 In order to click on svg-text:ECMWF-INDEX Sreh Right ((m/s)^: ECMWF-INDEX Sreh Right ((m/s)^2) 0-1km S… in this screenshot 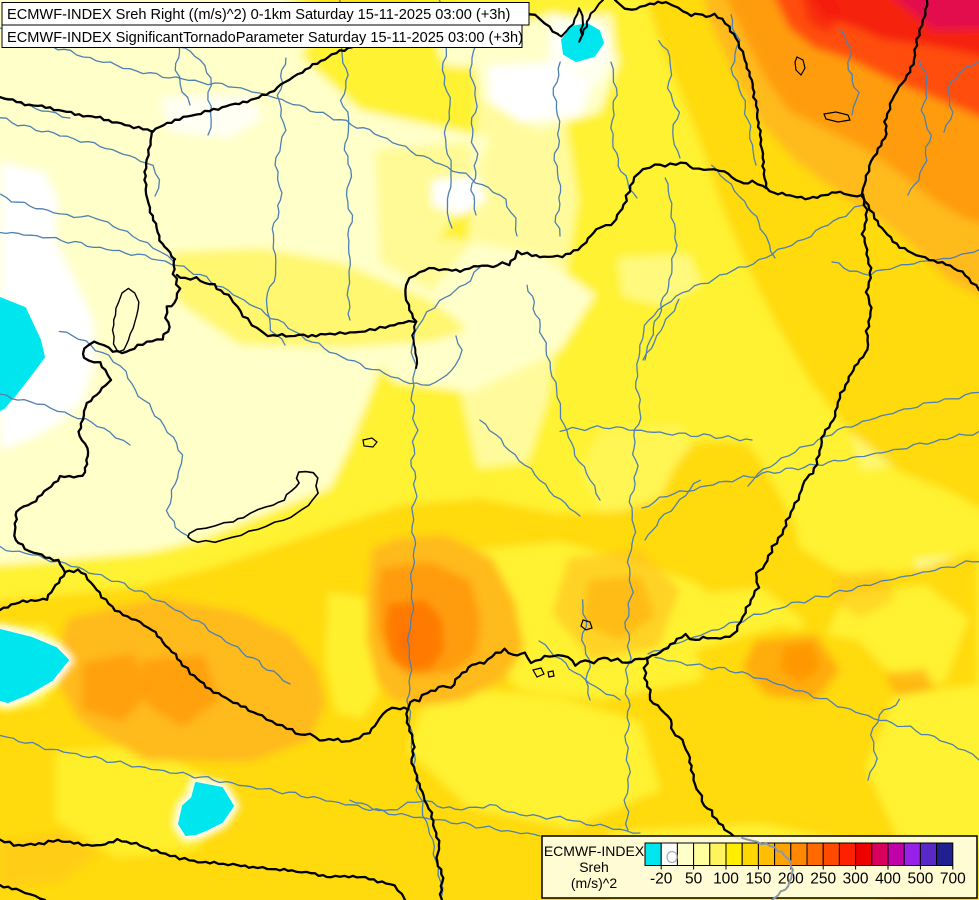, I will do `click(258, 15)`.